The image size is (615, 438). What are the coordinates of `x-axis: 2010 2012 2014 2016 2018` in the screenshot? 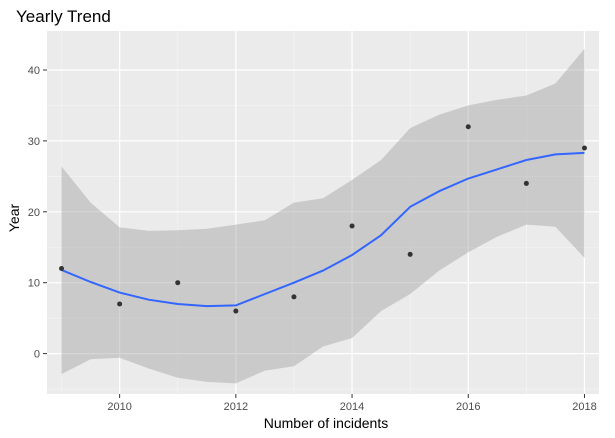 It's located at (352, 403).